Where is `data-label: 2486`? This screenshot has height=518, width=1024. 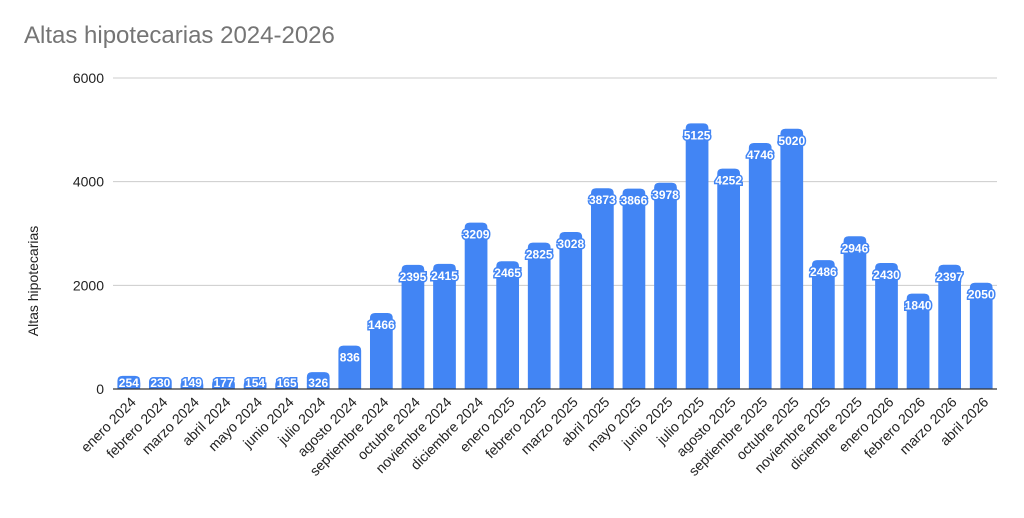 data-label: 2486 is located at coordinates (823, 272).